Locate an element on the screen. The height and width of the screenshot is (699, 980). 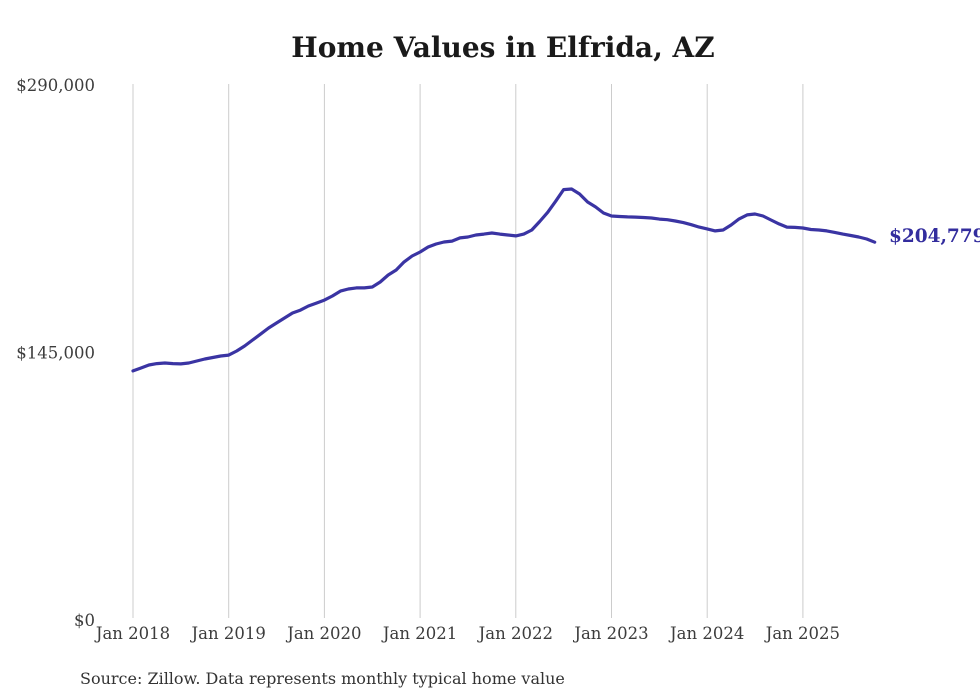
x-tick-label: Jan 2024 is located at coordinates (706, 633).